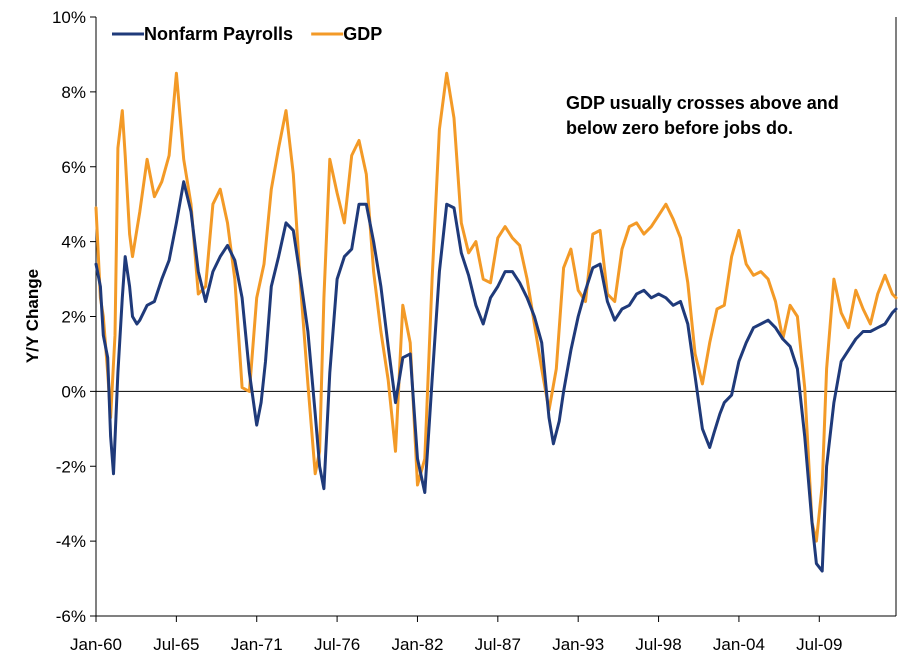 The height and width of the screenshot is (659, 911). What do you see at coordinates (337, 644) in the screenshot?
I see `x-tick-label: Jul-76` at bounding box center [337, 644].